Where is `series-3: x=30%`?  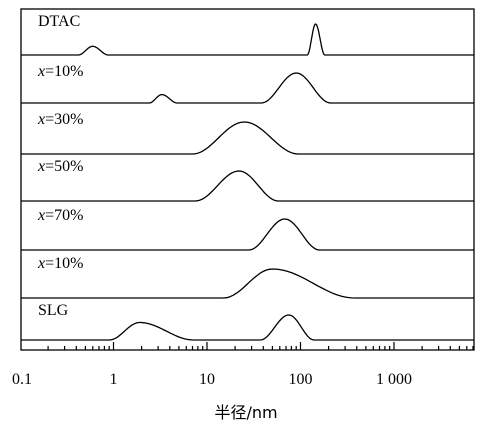 series-3: x=30% is located at coordinates (247, 133).